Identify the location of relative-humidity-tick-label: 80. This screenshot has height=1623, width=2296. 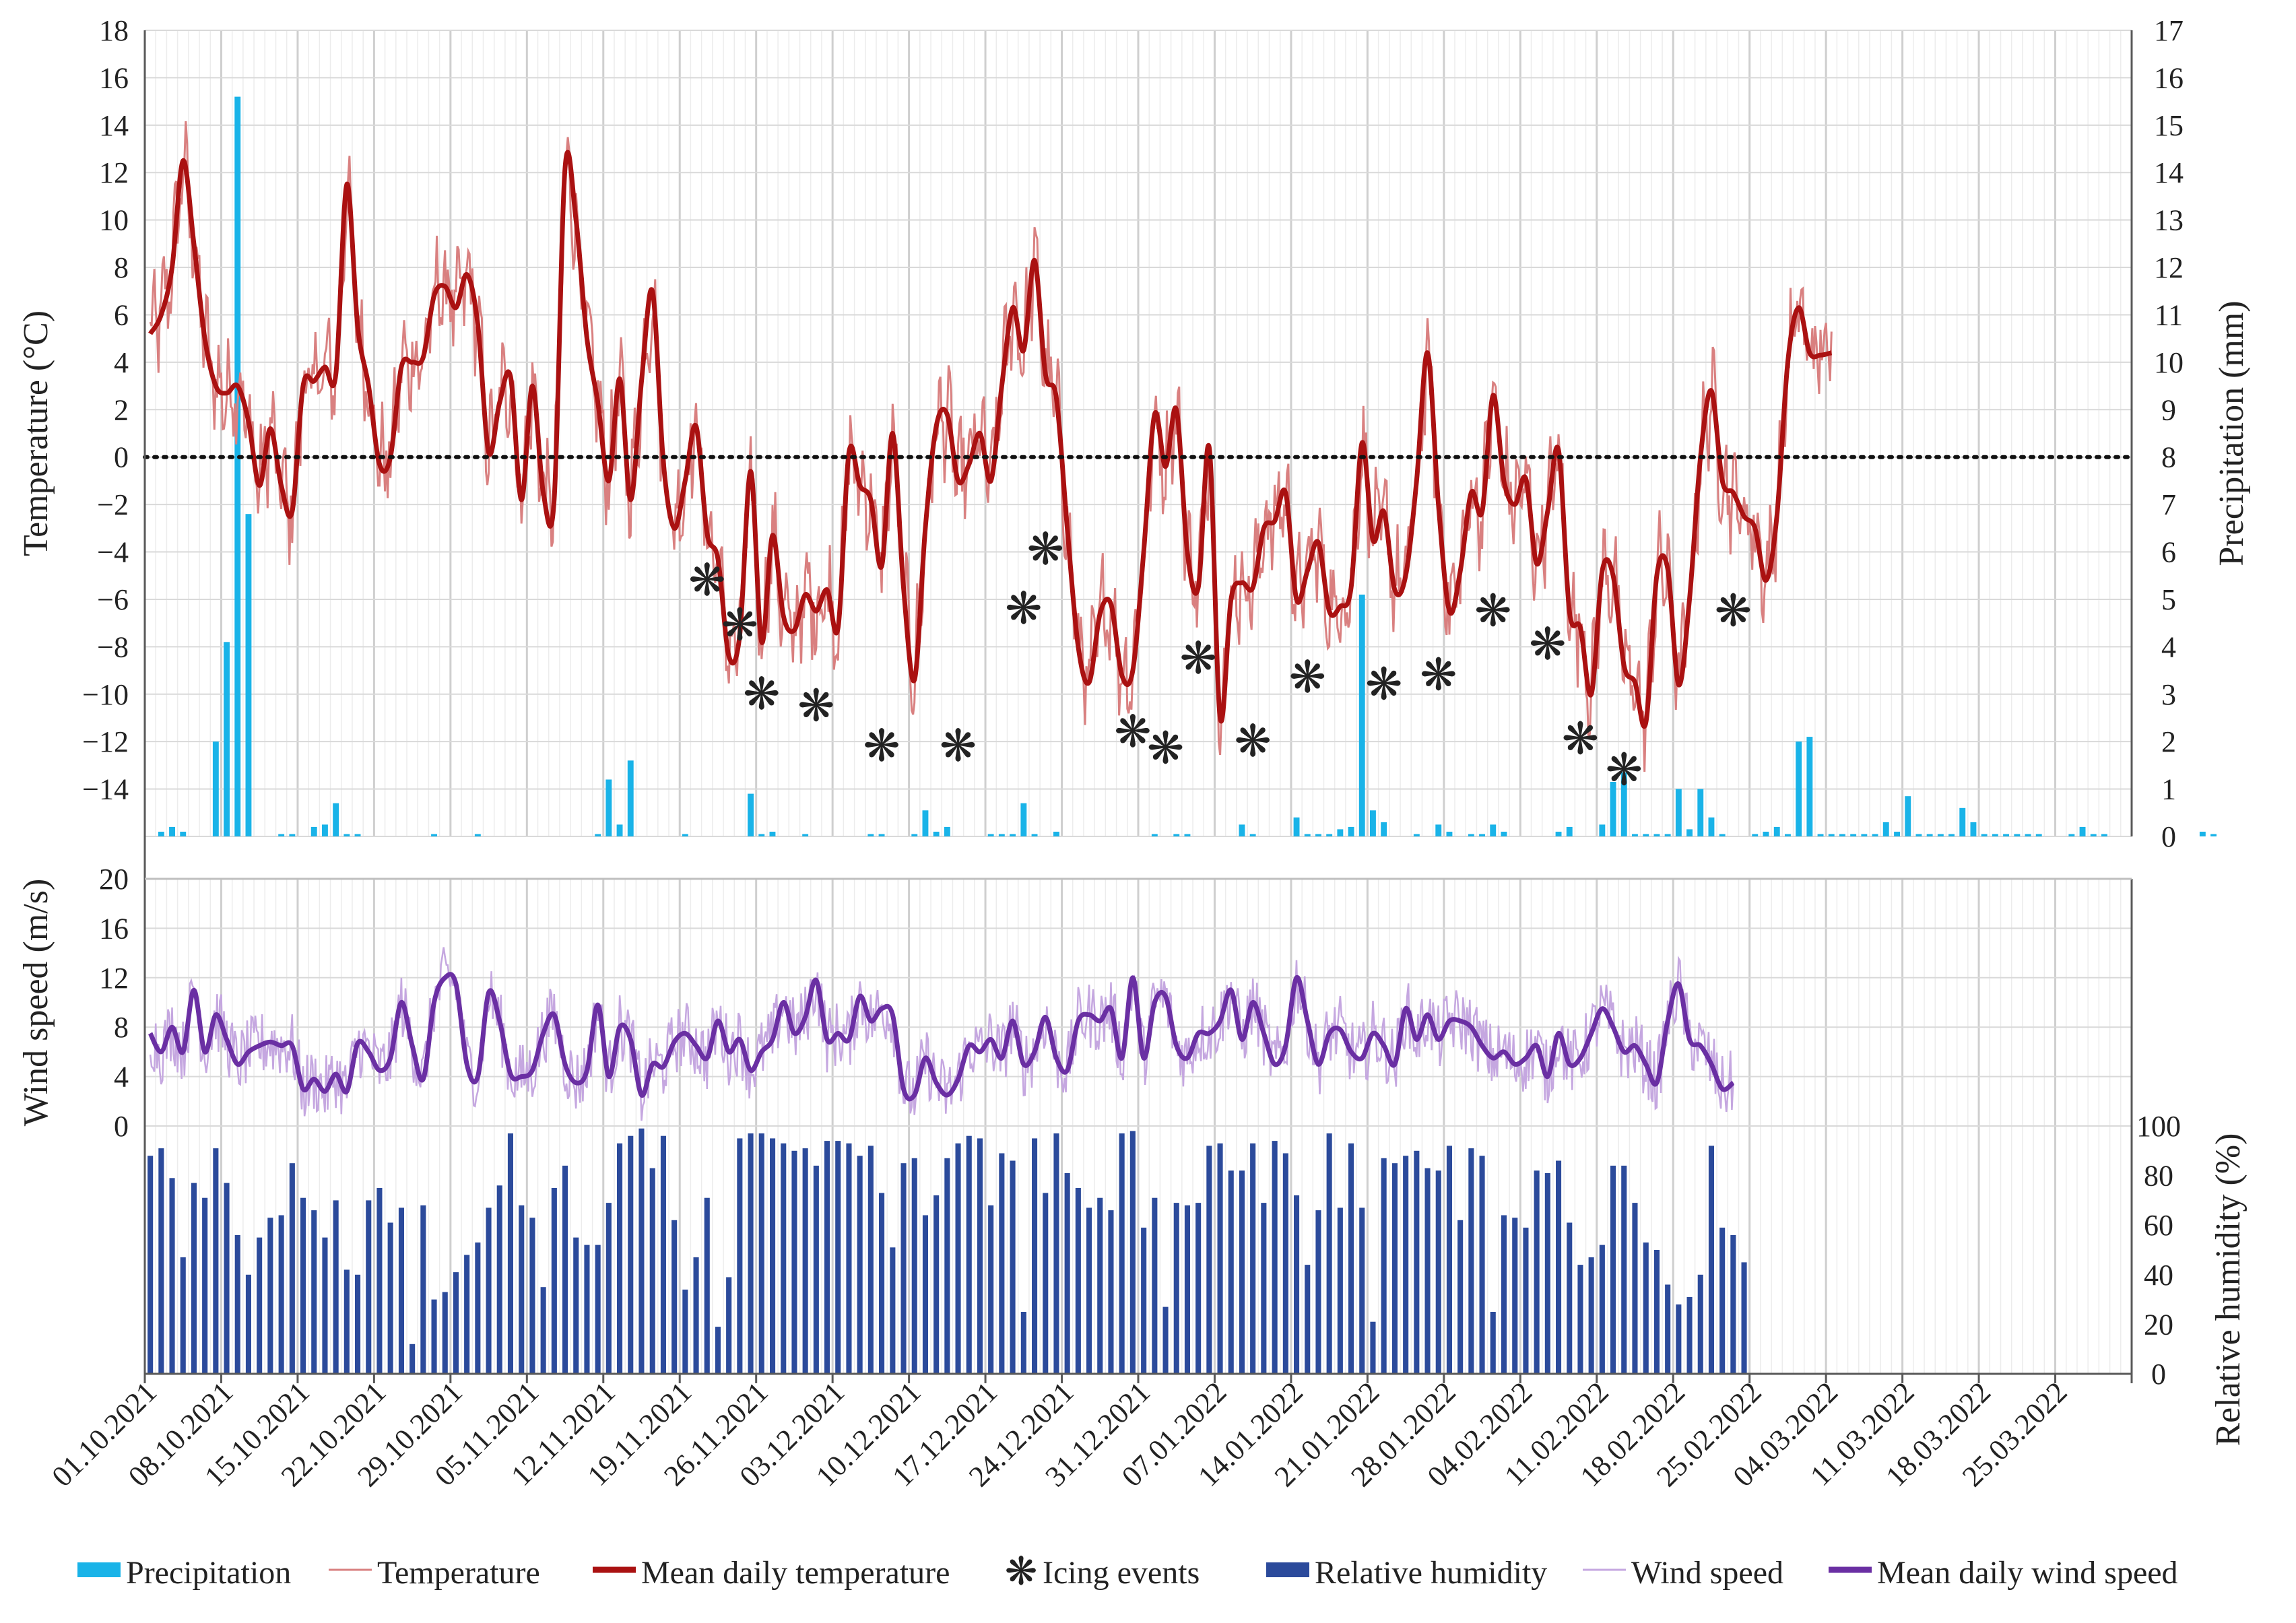
(2158, 1176).